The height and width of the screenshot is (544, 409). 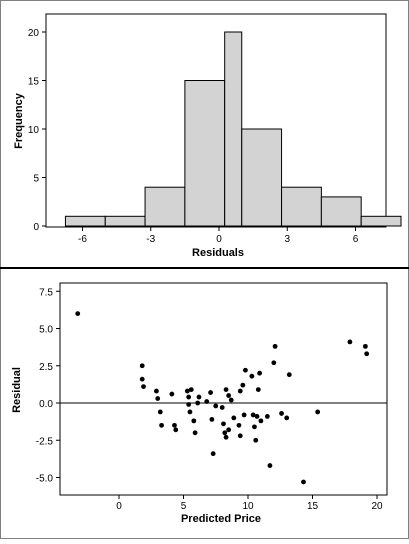 I want to click on histogram-x-axis-label: Residuals, so click(x=218, y=253).